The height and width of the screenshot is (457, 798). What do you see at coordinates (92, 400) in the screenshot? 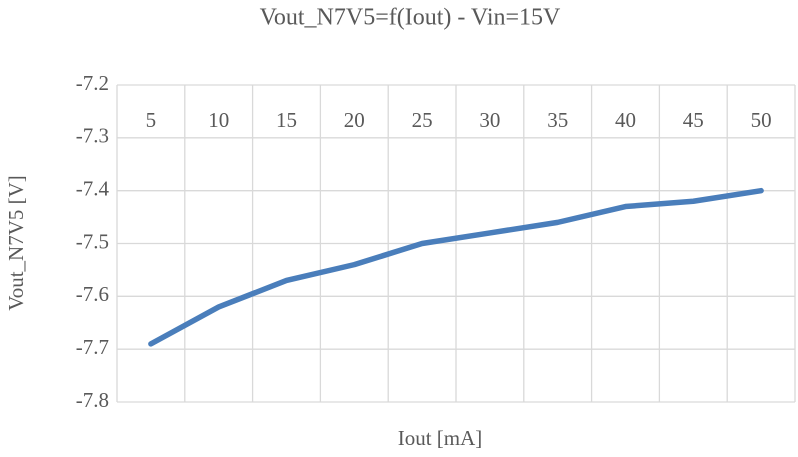
I see `y-tick-label: -7.8` at bounding box center [92, 400].